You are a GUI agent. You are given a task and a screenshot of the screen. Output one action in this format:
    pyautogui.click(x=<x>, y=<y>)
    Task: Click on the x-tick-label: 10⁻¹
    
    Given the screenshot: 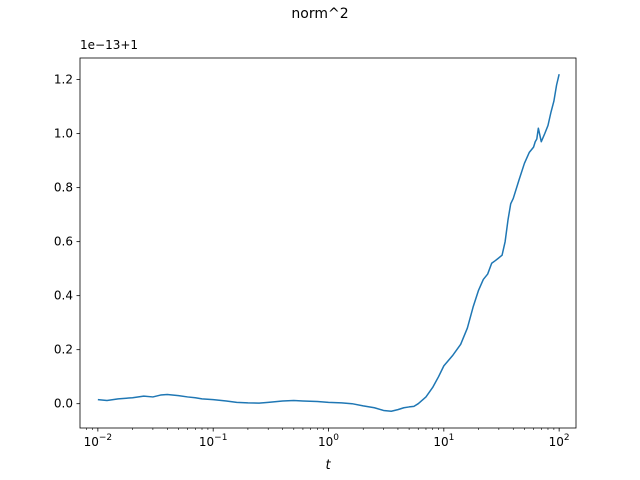 What is the action you would take?
    pyautogui.click(x=213, y=441)
    